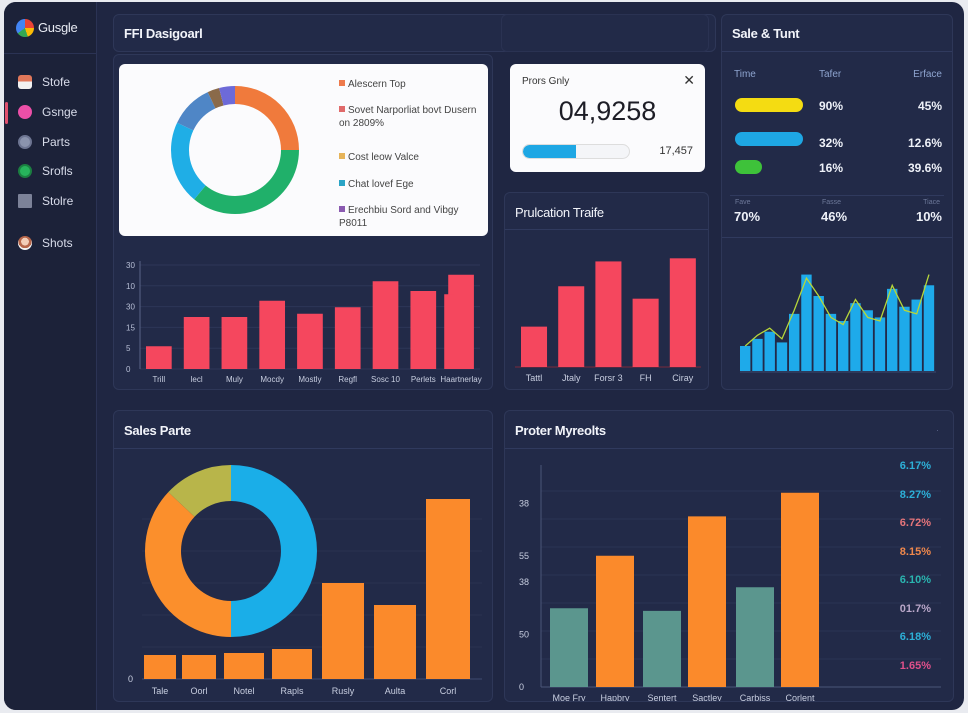  I want to click on footer-label: Fave, so click(743, 202).